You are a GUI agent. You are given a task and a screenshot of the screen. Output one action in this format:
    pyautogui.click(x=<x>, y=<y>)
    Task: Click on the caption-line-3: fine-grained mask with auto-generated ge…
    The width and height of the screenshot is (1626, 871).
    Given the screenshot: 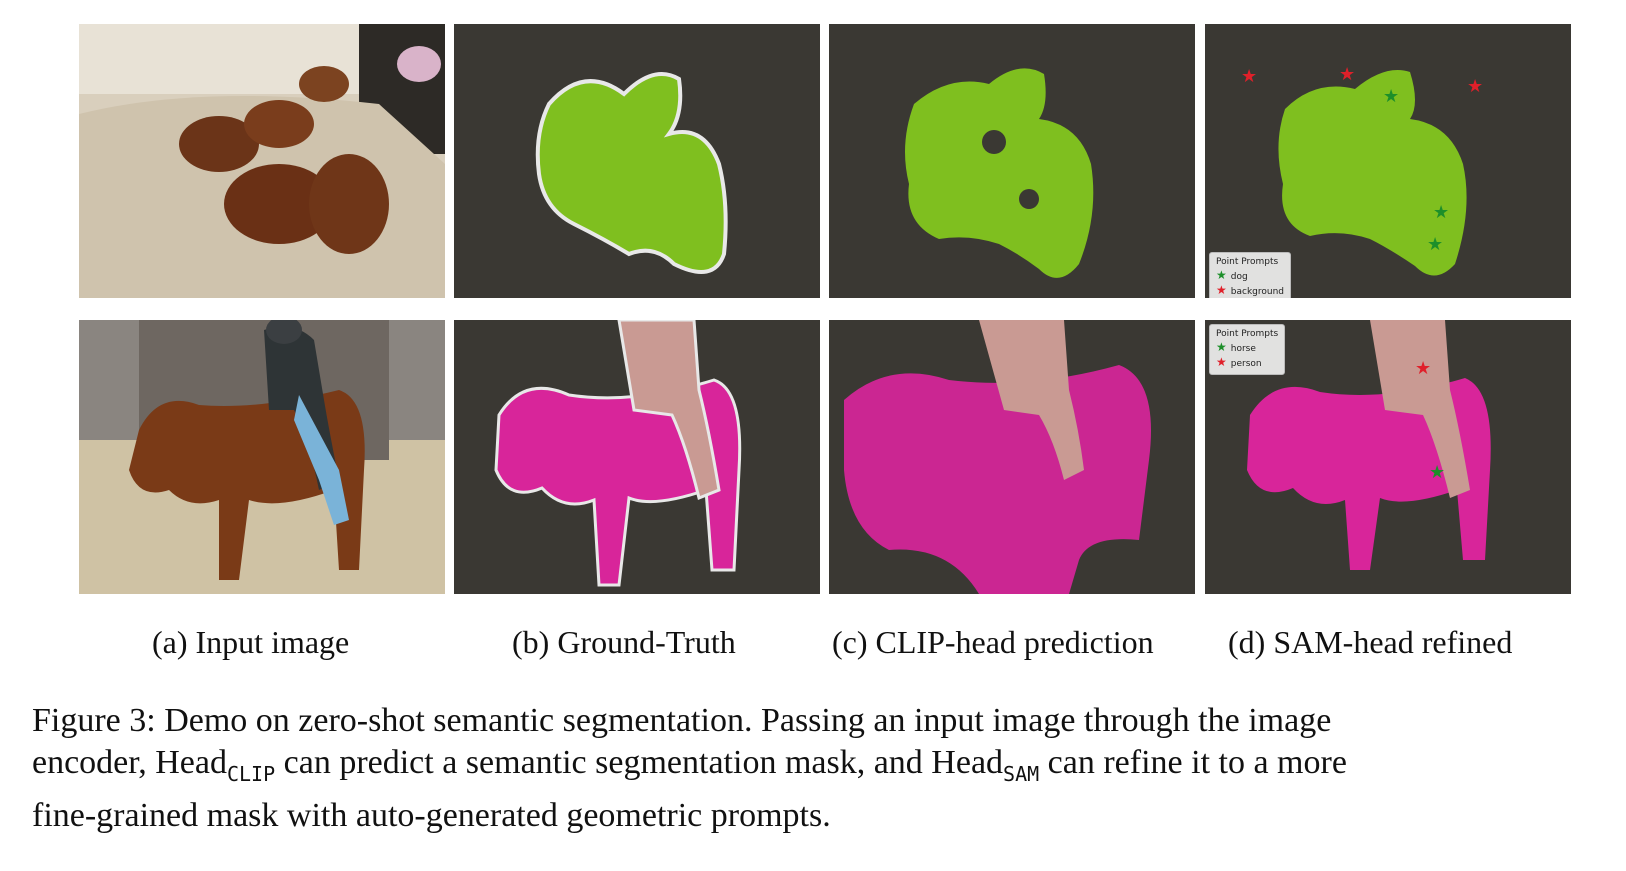 What is the action you would take?
    pyautogui.click(x=431, y=815)
    